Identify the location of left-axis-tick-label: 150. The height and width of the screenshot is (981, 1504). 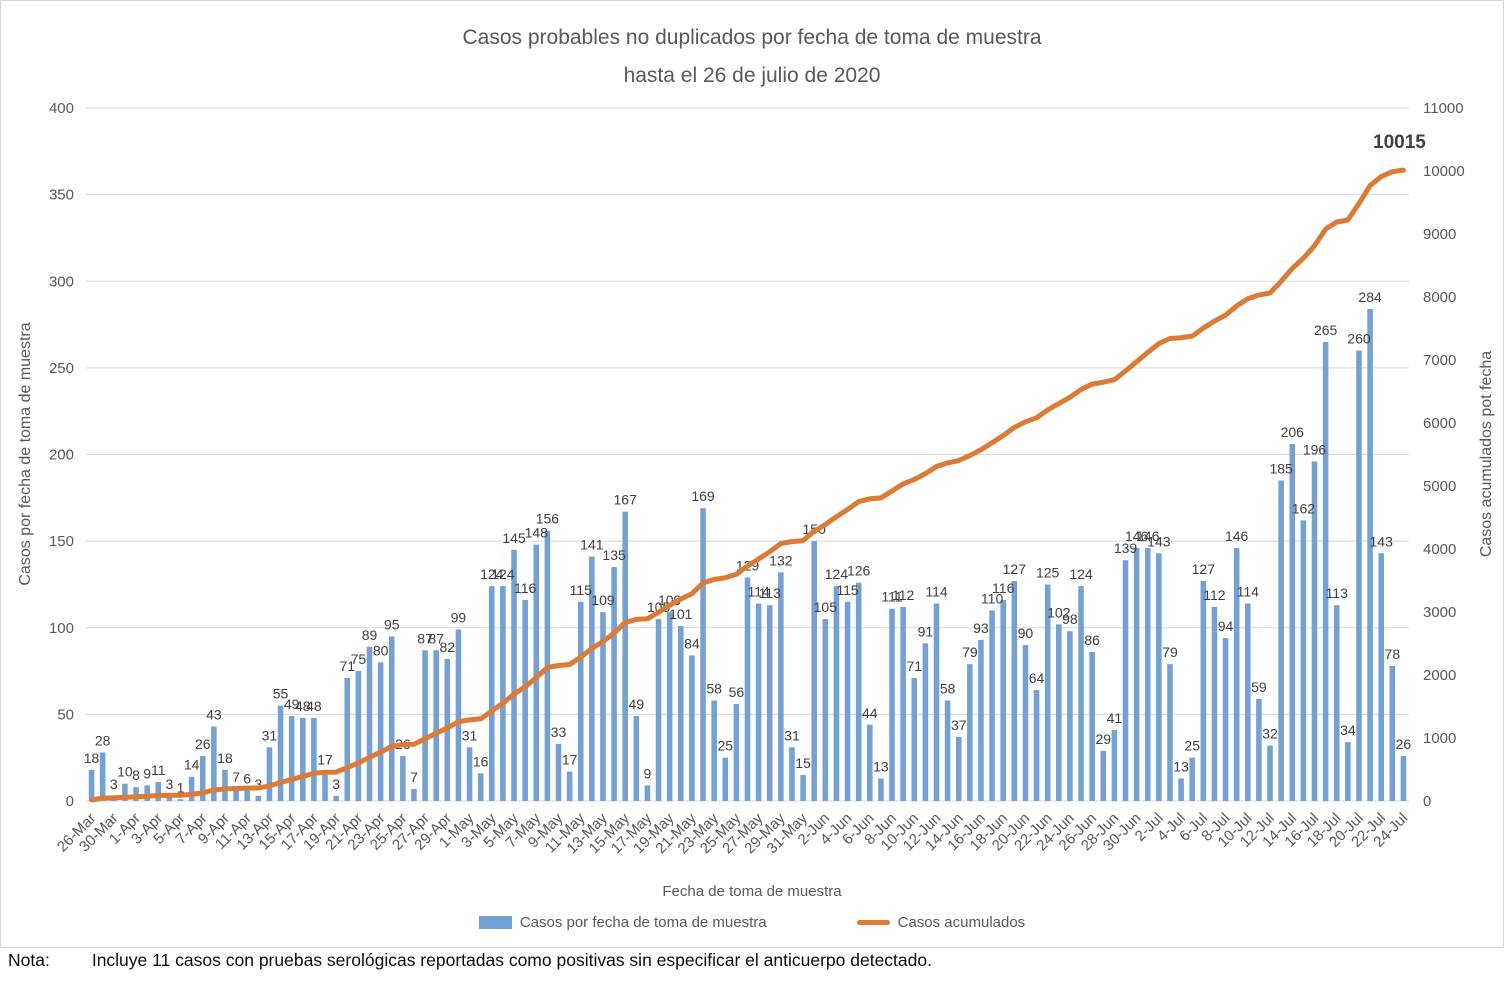
(61, 541).